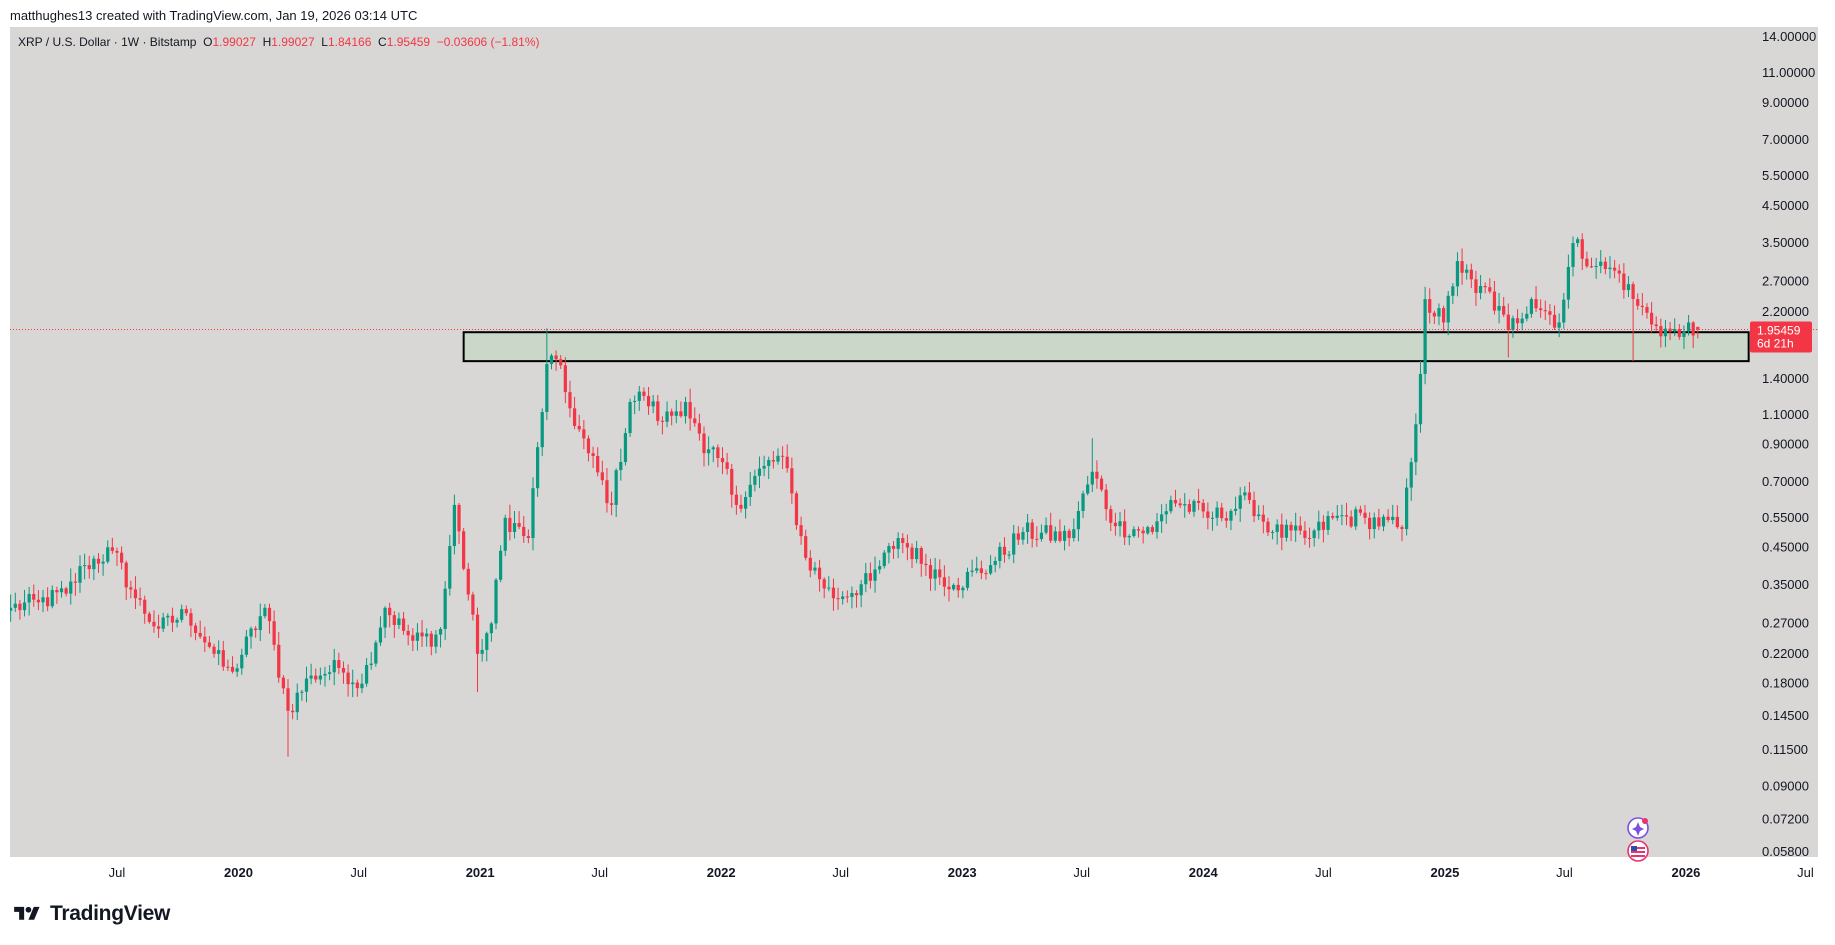 The width and height of the screenshot is (1835, 945). Describe the element at coordinates (1785, 311) in the screenshot. I see `price-tick-label: 2.20000` at that location.